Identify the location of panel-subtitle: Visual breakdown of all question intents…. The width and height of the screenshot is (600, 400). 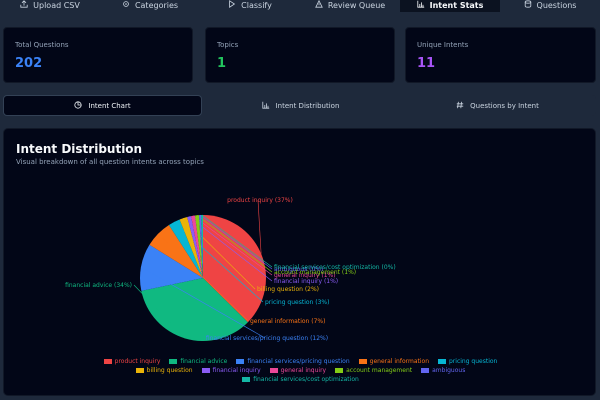
(110, 162).